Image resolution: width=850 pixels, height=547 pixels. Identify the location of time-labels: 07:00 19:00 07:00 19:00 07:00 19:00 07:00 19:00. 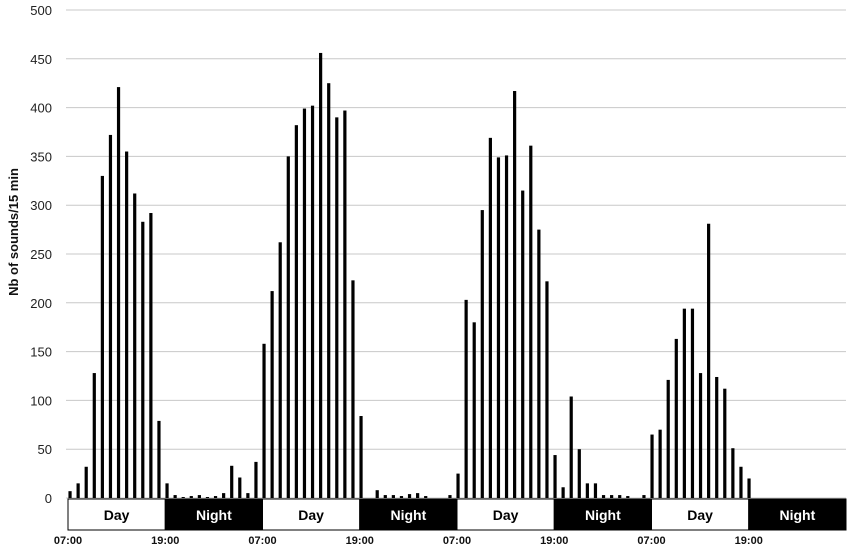
(408, 541).